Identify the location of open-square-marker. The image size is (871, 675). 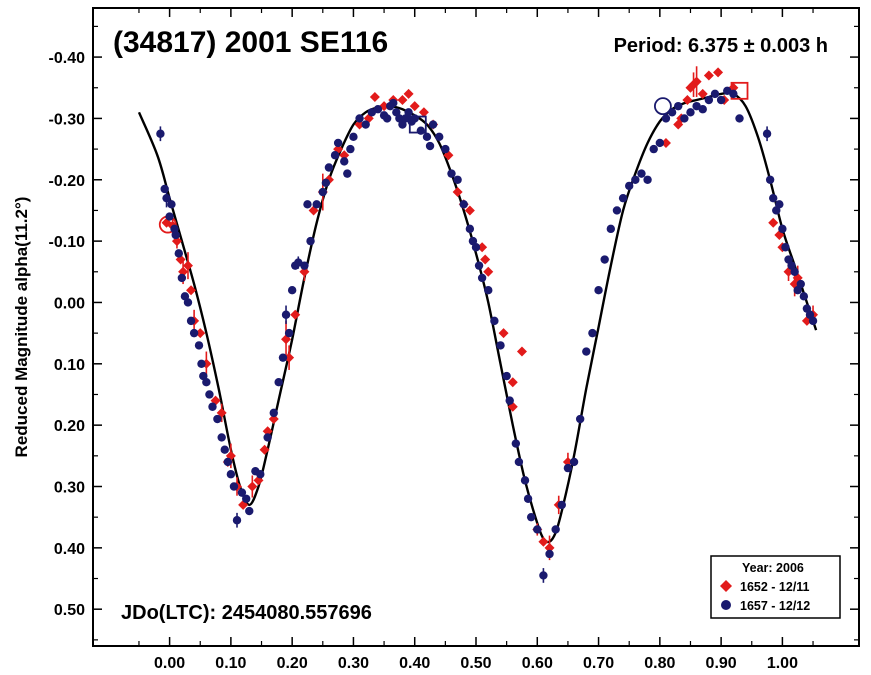
(417, 124).